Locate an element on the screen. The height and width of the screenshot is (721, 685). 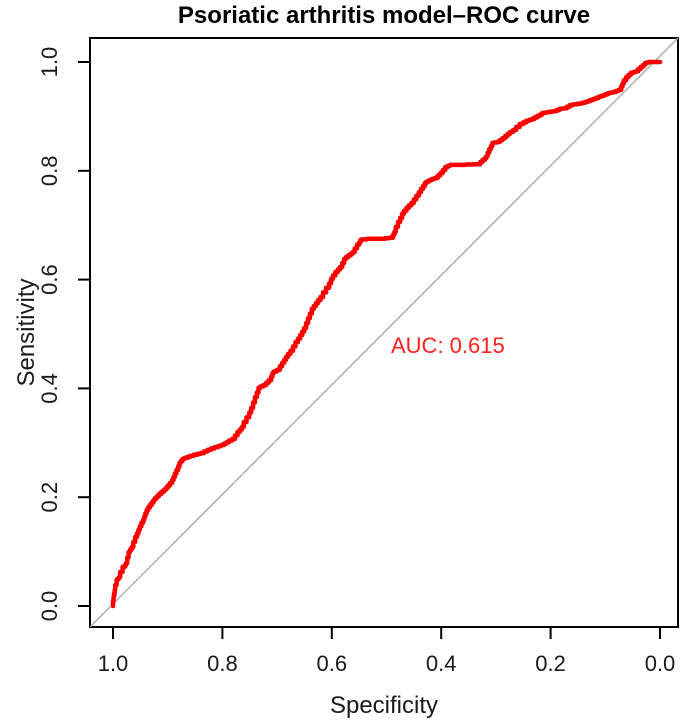
y-tick-label: 0.0 is located at coordinates (49, 606).